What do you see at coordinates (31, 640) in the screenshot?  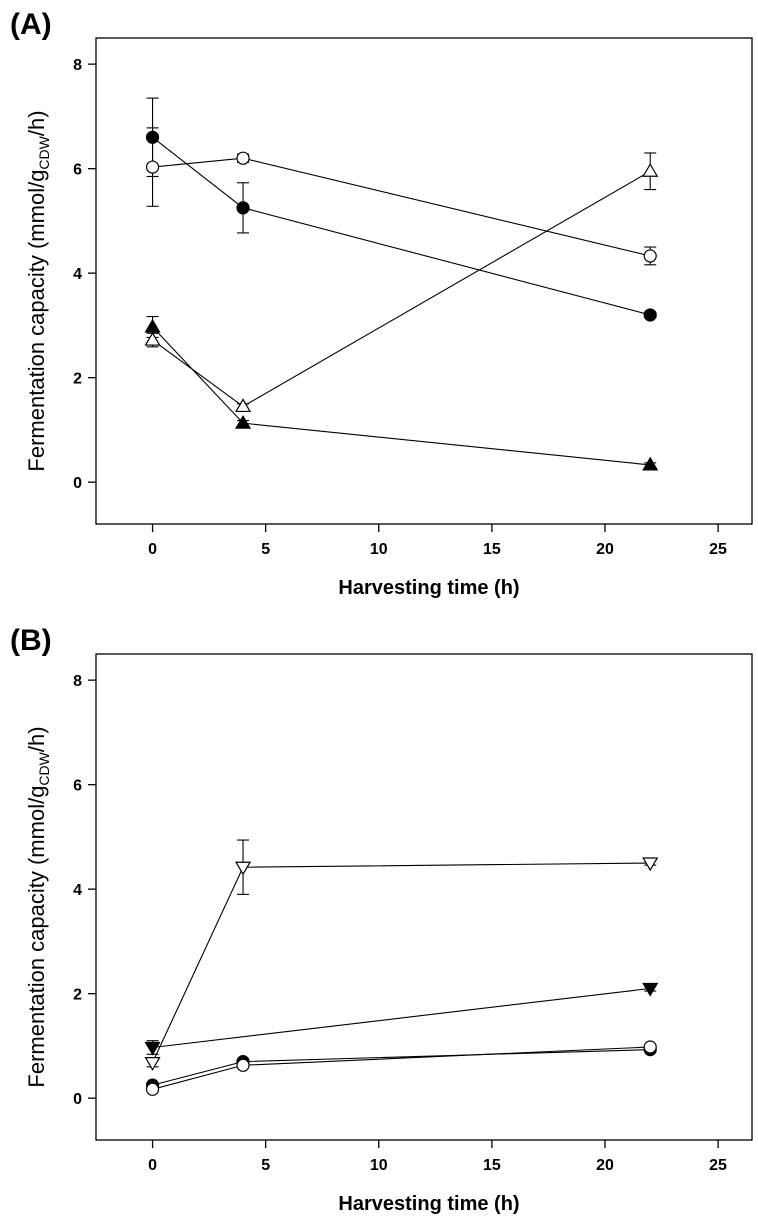 I see `panel-label: (B)` at bounding box center [31, 640].